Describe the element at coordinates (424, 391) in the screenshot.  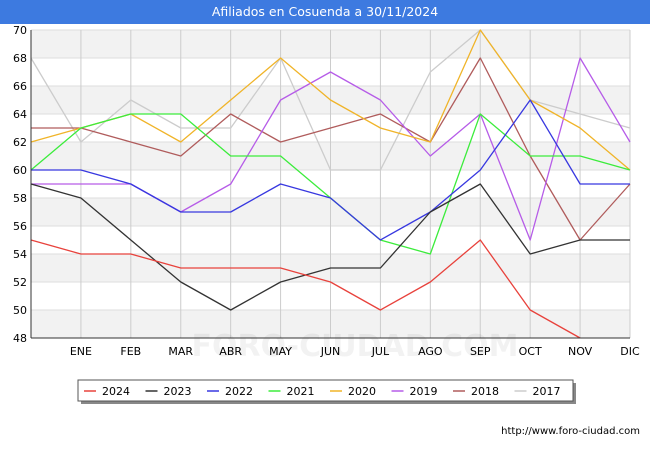
I see `legend-label-2019: 2019` at that location.